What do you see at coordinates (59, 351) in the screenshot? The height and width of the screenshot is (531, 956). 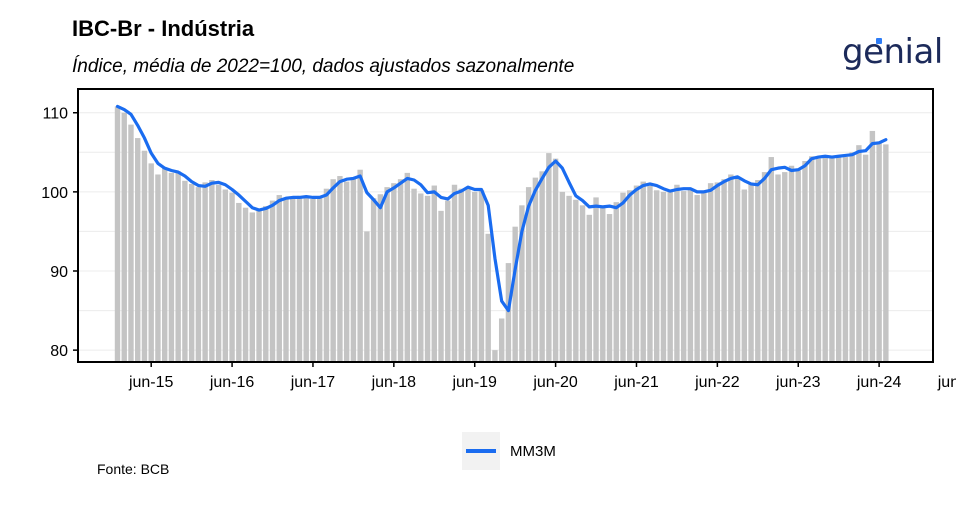 I see `y-tick-label: 80` at bounding box center [59, 351].